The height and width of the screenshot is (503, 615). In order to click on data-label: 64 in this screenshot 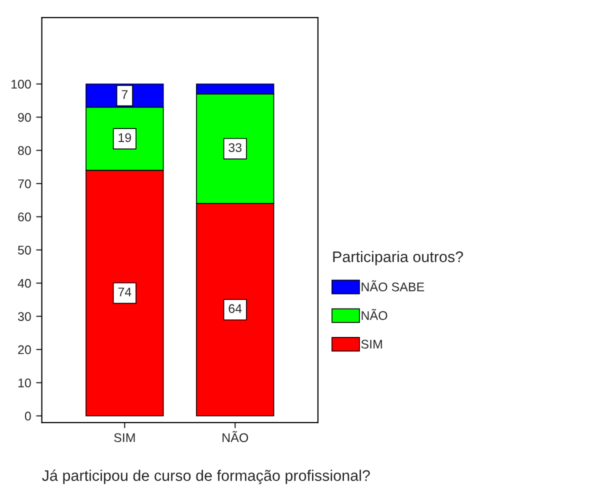, I will do `click(235, 309)`.